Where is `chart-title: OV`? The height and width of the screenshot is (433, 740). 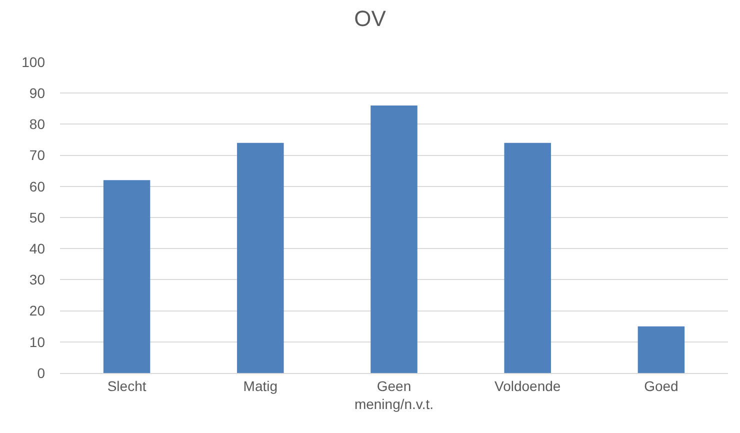
chart-title: OV is located at coordinates (370, 19).